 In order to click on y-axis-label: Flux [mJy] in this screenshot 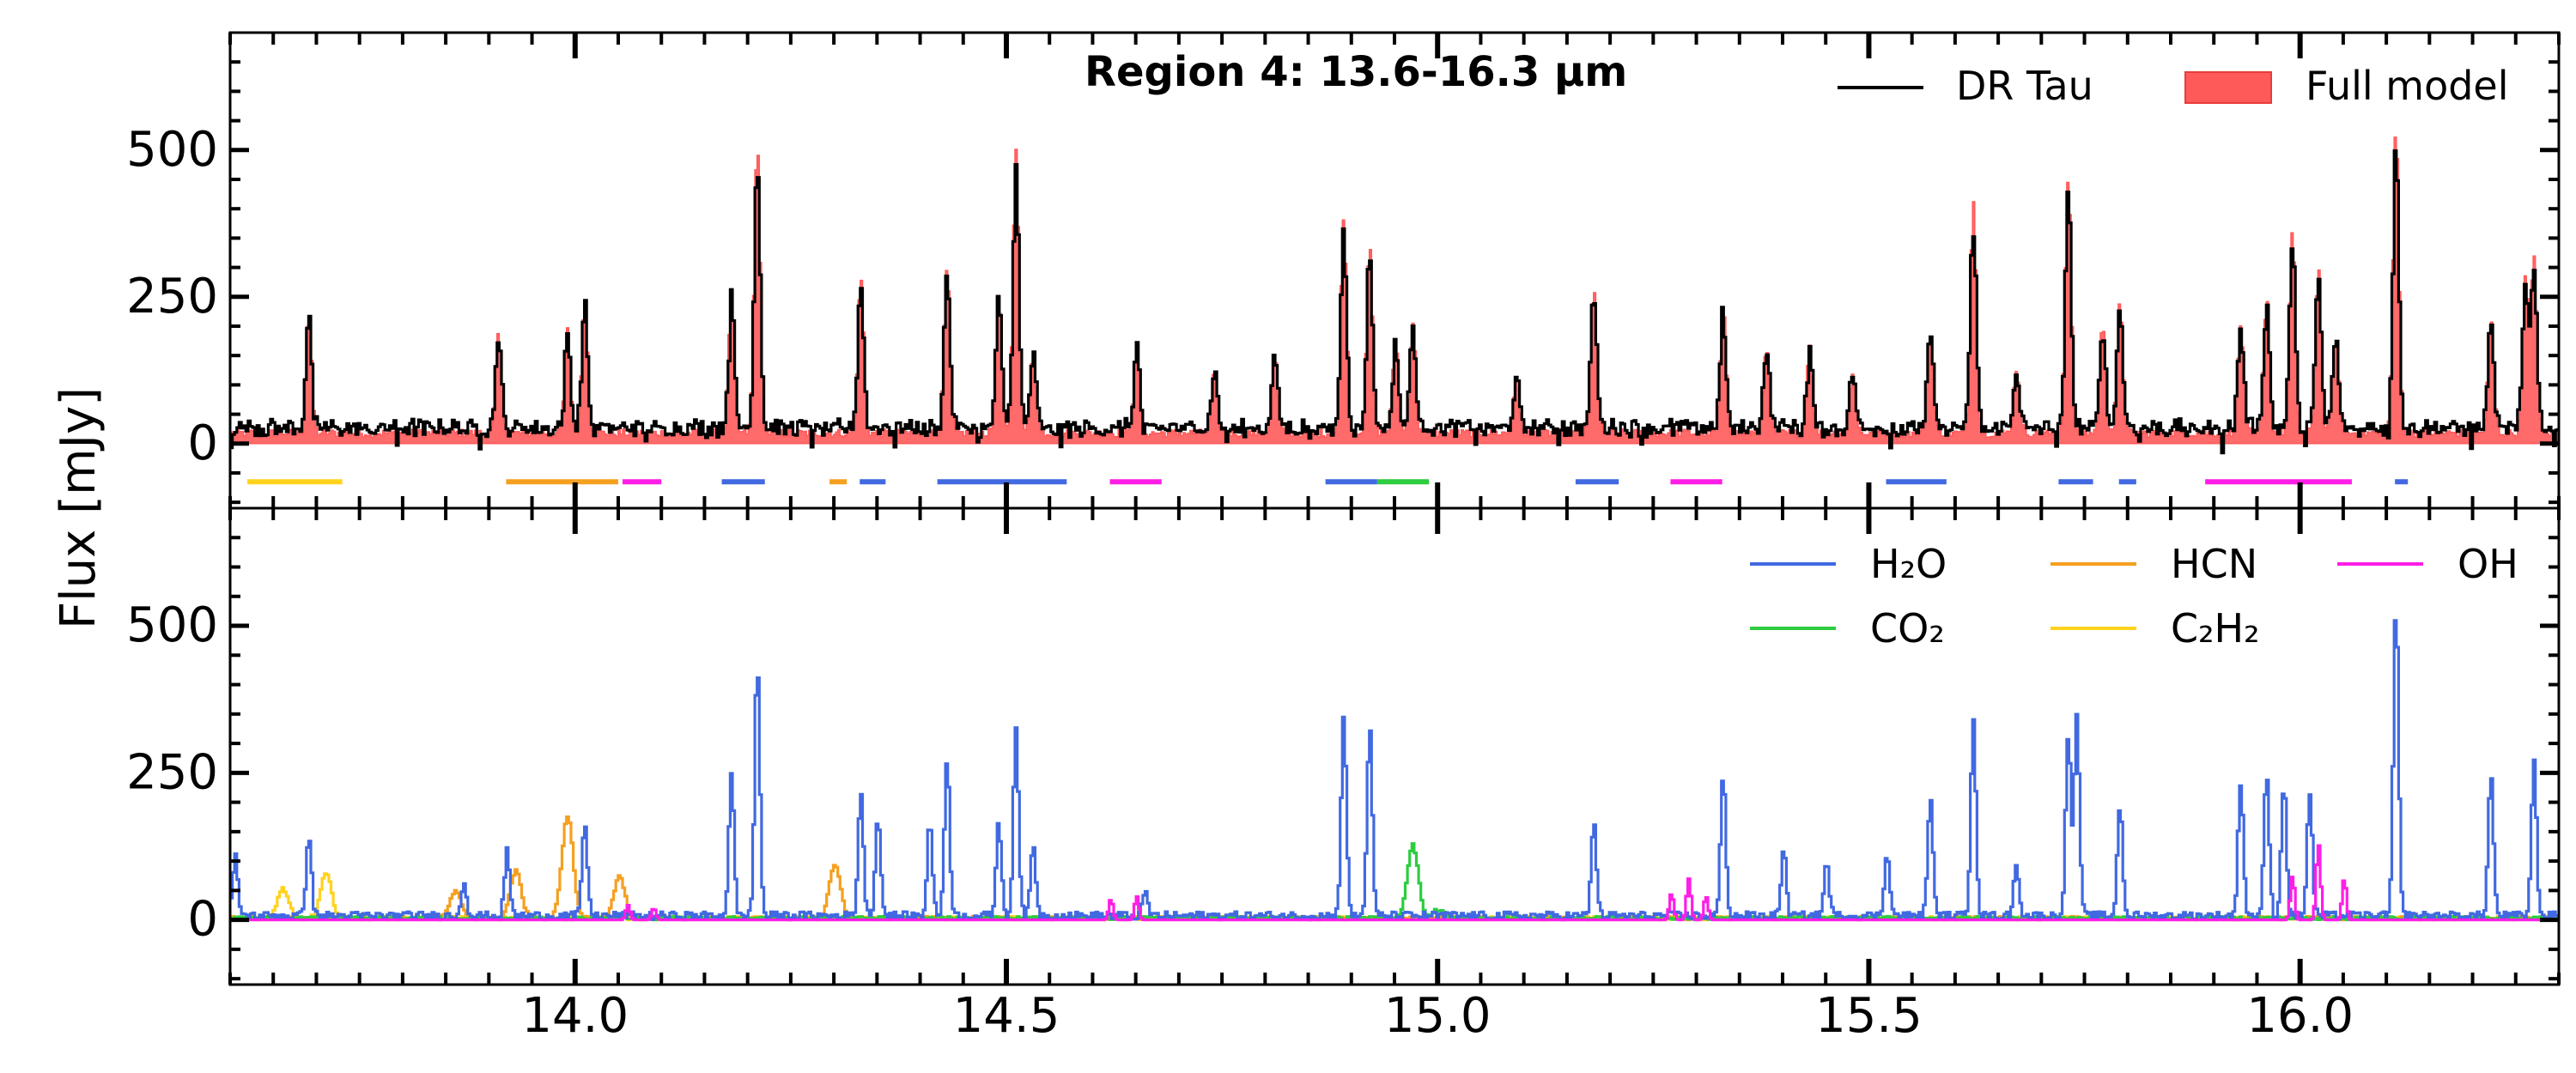, I will do `click(78, 508)`.